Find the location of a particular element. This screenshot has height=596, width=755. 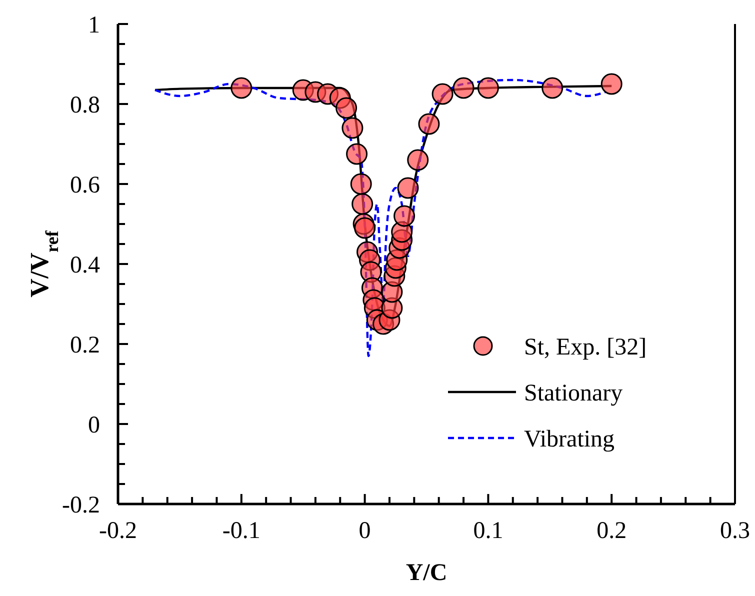

legend-label: Stationary is located at coordinates (573, 393).